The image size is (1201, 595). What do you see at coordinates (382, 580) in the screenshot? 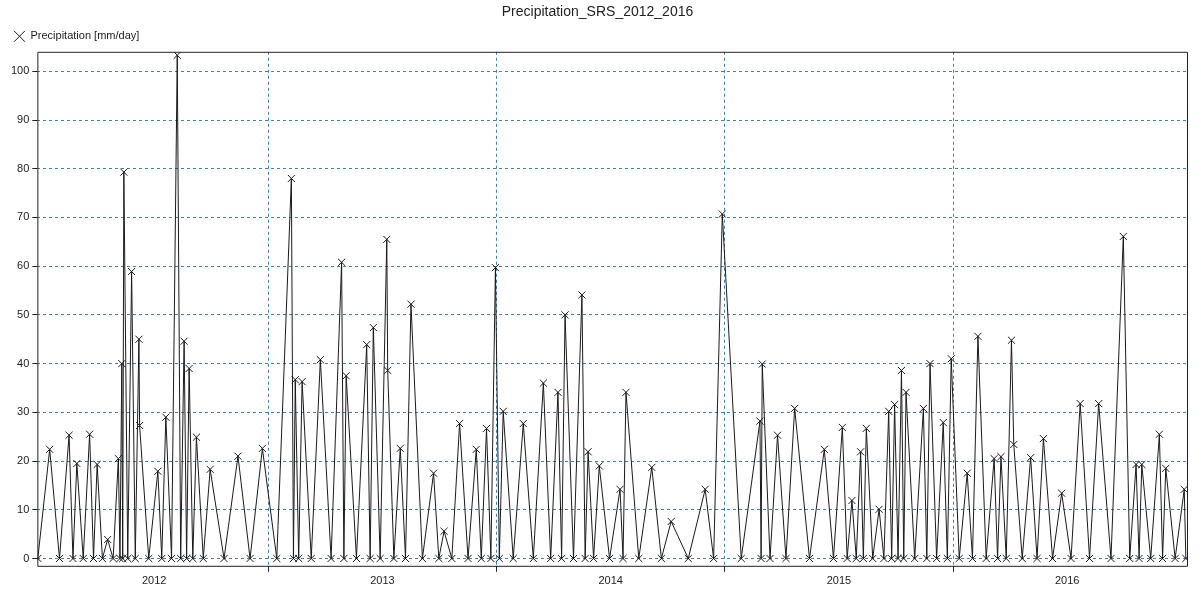
I see `x-tick-label: 2013` at bounding box center [382, 580].